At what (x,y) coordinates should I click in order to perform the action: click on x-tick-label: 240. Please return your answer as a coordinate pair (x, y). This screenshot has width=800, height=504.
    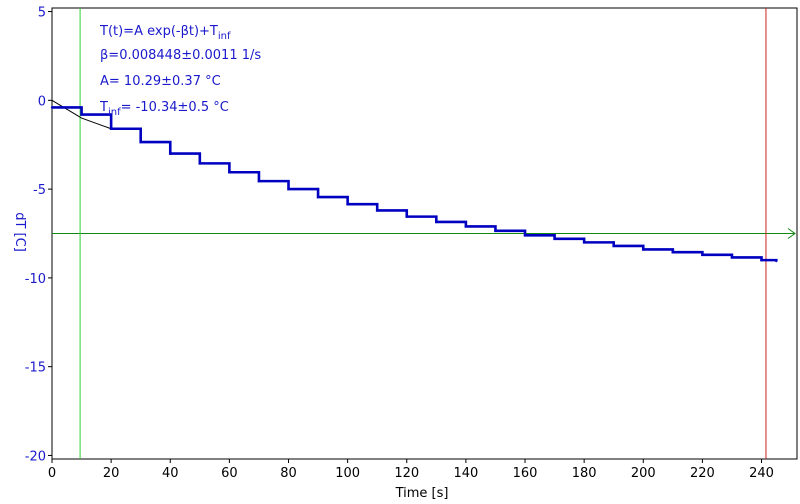
    Looking at the image, I should click on (761, 473).